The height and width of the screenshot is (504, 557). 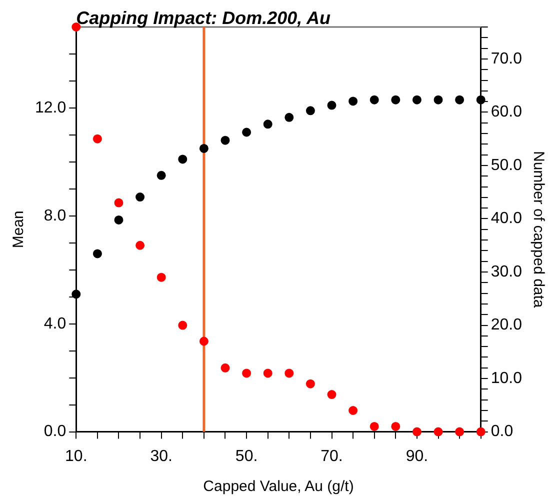 What do you see at coordinates (506, 112) in the screenshot?
I see `y2-tick-label: 60.0` at bounding box center [506, 112].